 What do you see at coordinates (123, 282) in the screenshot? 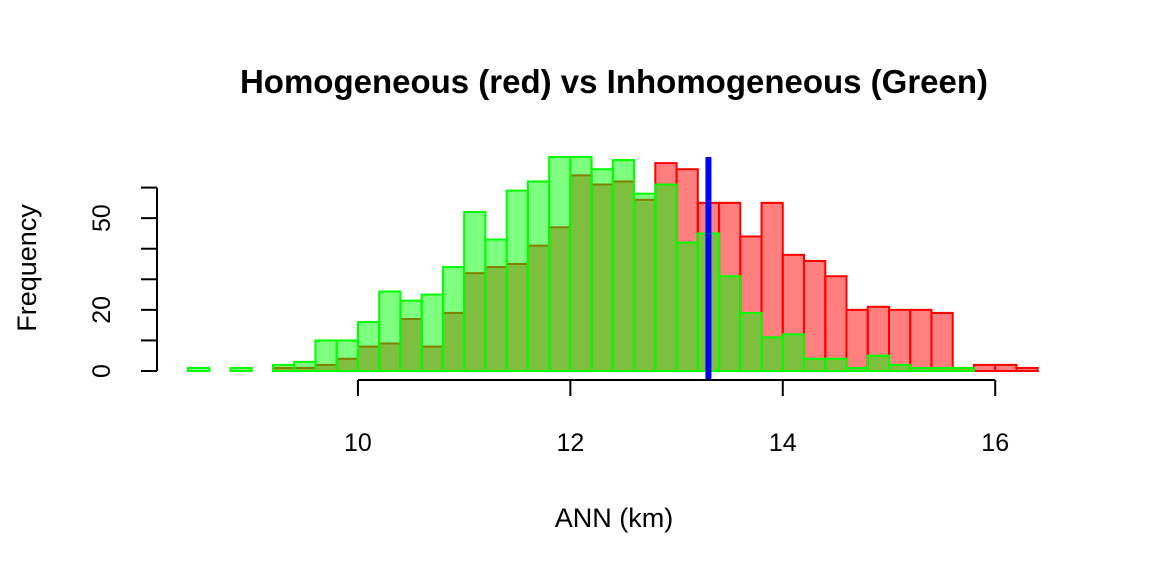
I see `y-axis: 0 20 50` at bounding box center [123, 282].